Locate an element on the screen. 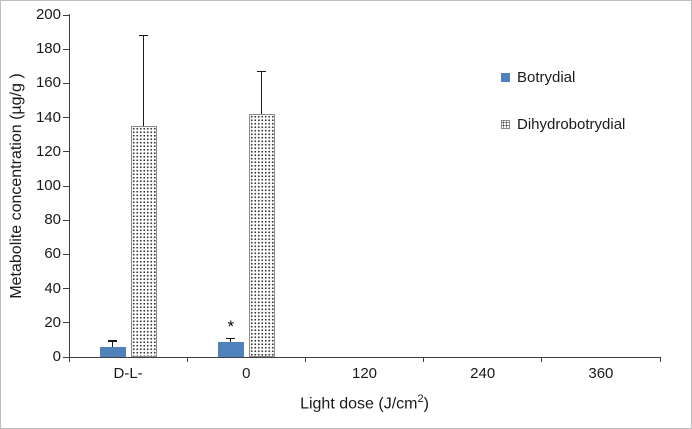 The height and width of the screenshot is (429, 692). y-tick-label: 40 is located at coordinates (52, 288).